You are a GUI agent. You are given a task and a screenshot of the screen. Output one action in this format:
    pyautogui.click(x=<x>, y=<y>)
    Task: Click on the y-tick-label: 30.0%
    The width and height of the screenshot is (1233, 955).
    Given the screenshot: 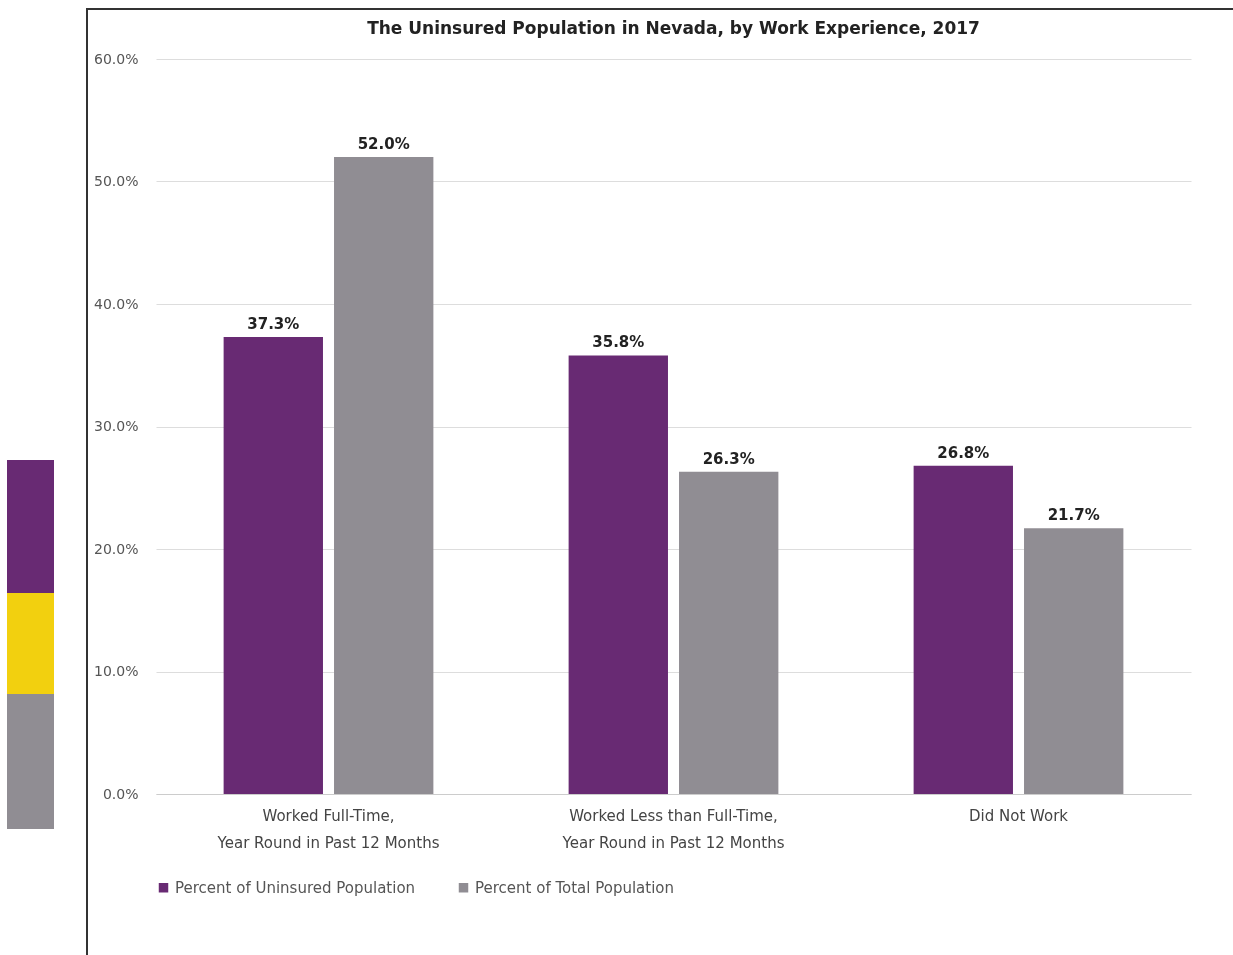 What is the action you would take?
    pyautogui.click(x=116, y=426)
    